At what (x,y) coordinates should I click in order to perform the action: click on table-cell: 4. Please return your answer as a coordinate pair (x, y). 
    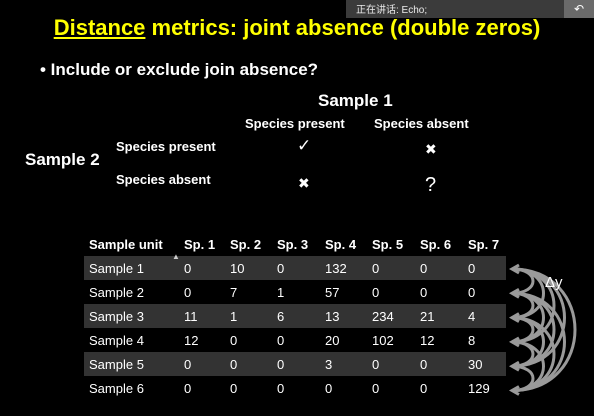
    Looking at the image, I should click on (484, 316).